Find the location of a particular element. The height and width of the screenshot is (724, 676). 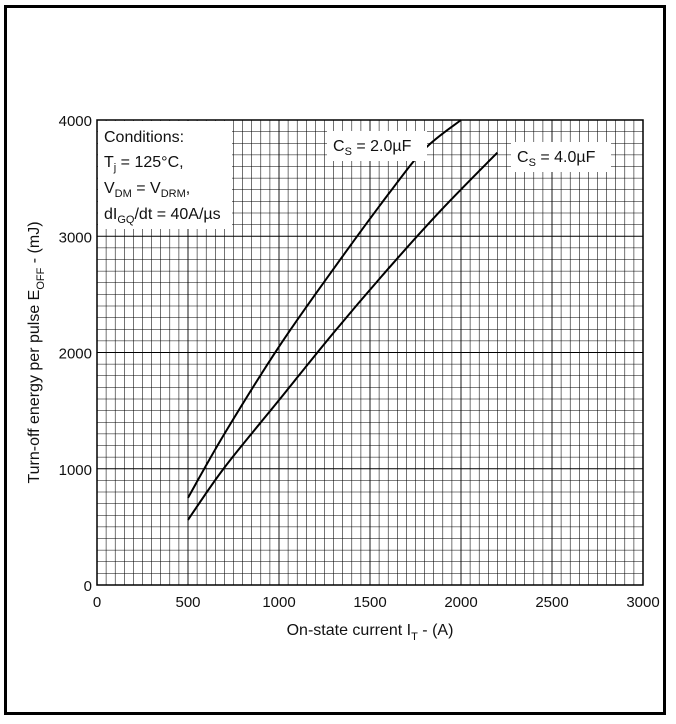

y-tick-label: 1000 is located at coordinates (75, 470).